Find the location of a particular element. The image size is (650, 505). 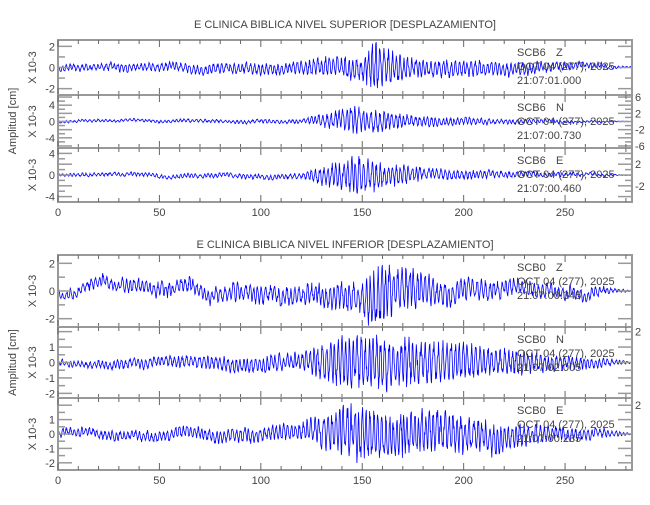

record-time: 21:07:02.005 is located at coordinates (549, 368).